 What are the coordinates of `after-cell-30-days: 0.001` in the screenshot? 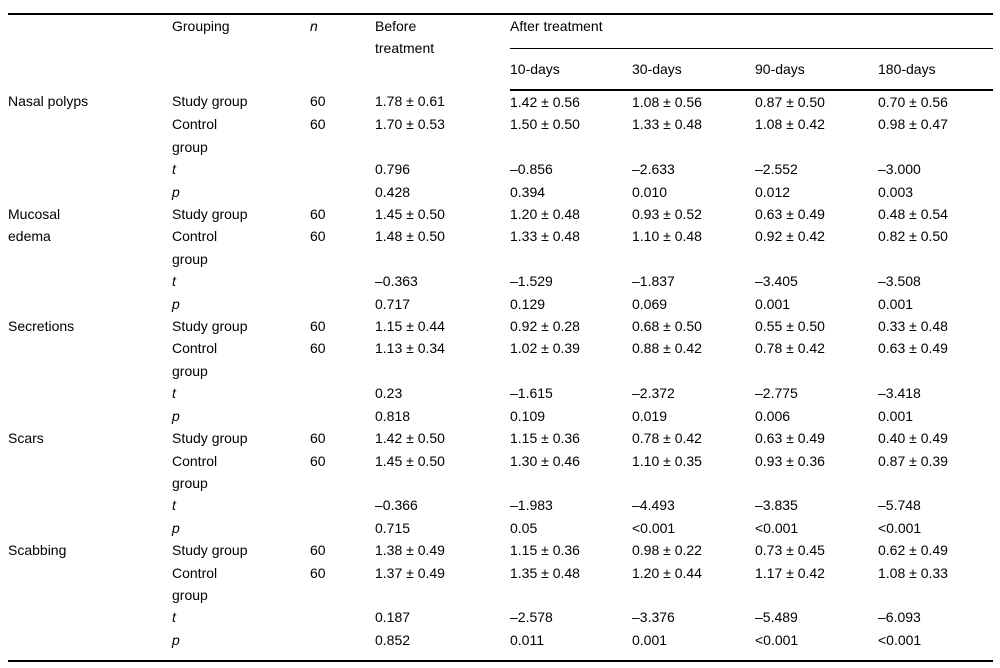 It's located at (693, 645).